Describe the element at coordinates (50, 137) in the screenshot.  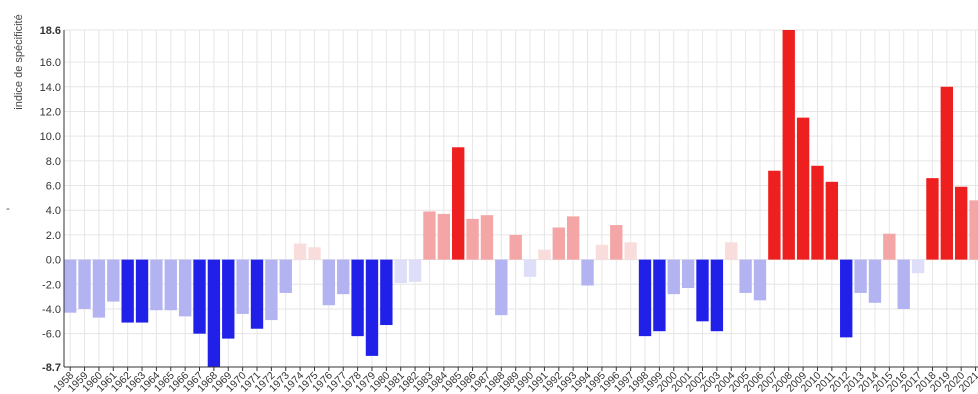
I see `y-tick-label: 10.0` at that location.